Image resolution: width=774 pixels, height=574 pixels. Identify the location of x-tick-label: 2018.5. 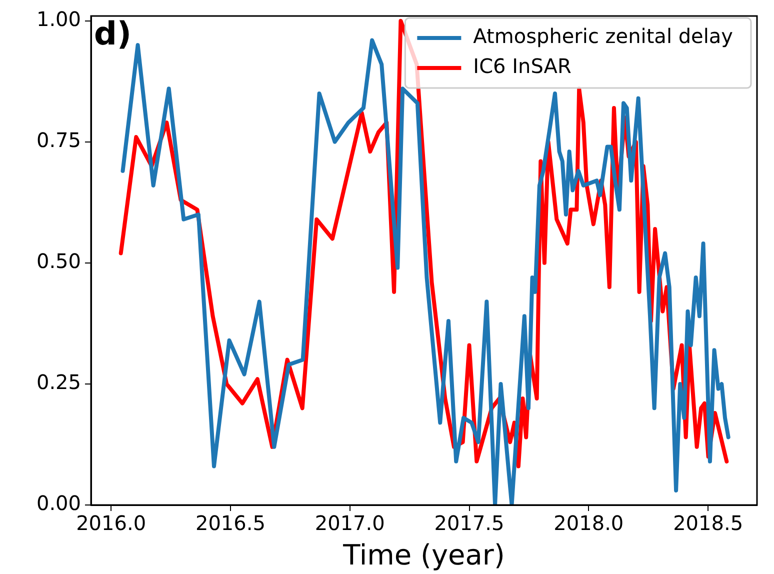
(708, 523).